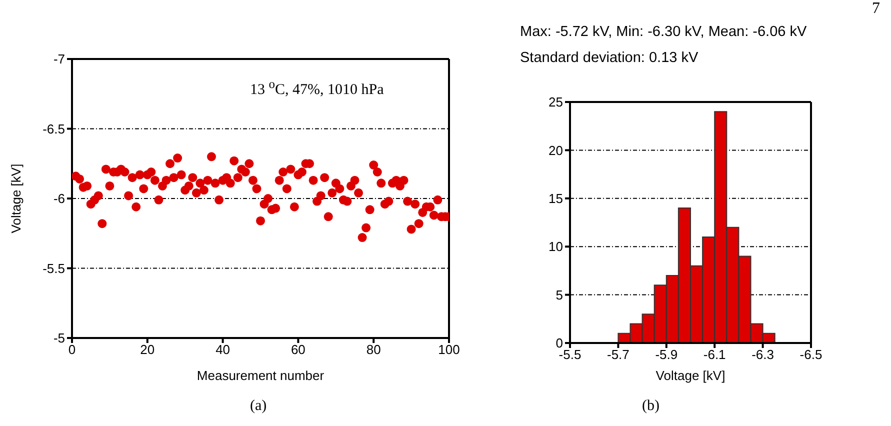  What do you see at coordinates (609, 58) in the screenshot?
I see `chart-subtitle: Standard deviation: 0.13 kV` at bounding box center [609, 58].